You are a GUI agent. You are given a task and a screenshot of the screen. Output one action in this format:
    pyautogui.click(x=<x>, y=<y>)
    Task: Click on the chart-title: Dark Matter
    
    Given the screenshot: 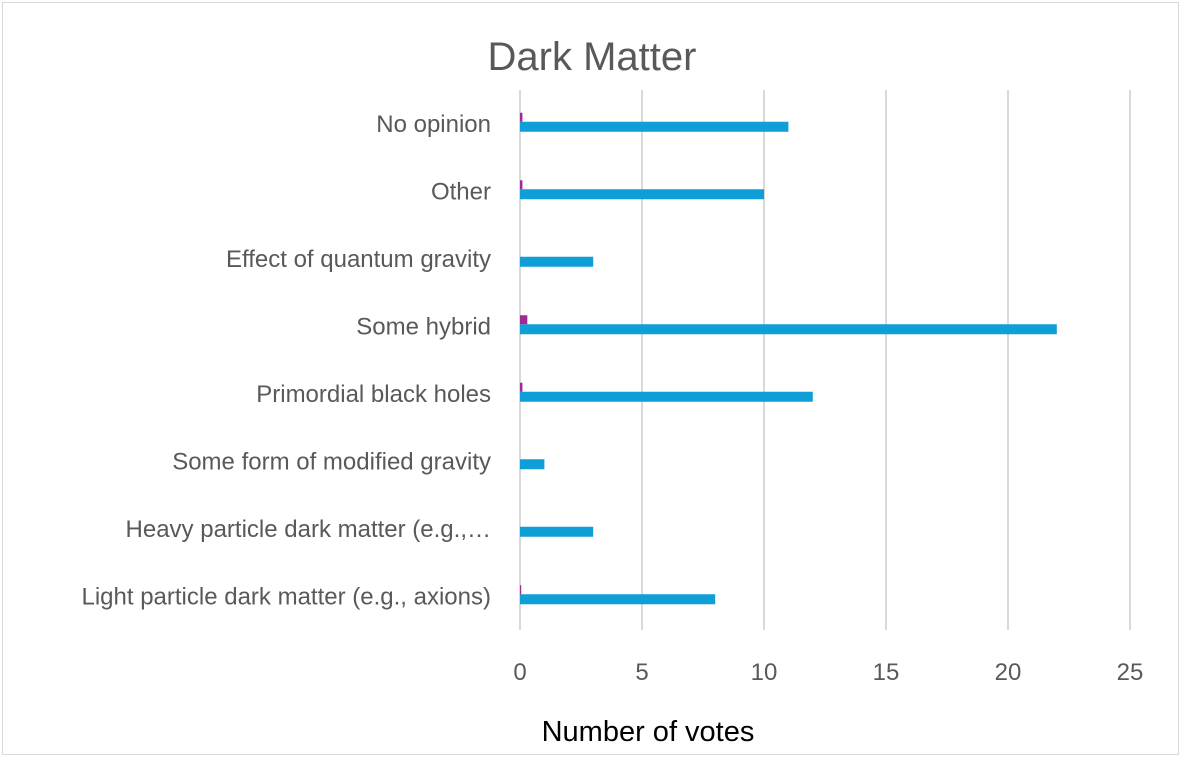 What is the action you would take?
    pyautogui.click(x=592, y=57)
    